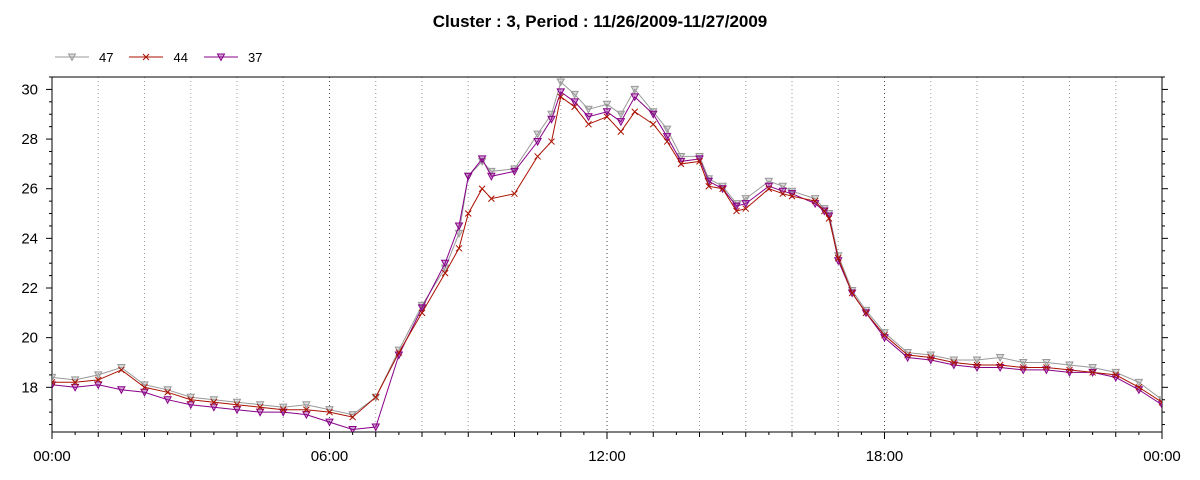 The image size is (1200, 480). Describe the element at coordinates (29, 139) in the screenshot. I see `y-tick-label: 28` at that location.